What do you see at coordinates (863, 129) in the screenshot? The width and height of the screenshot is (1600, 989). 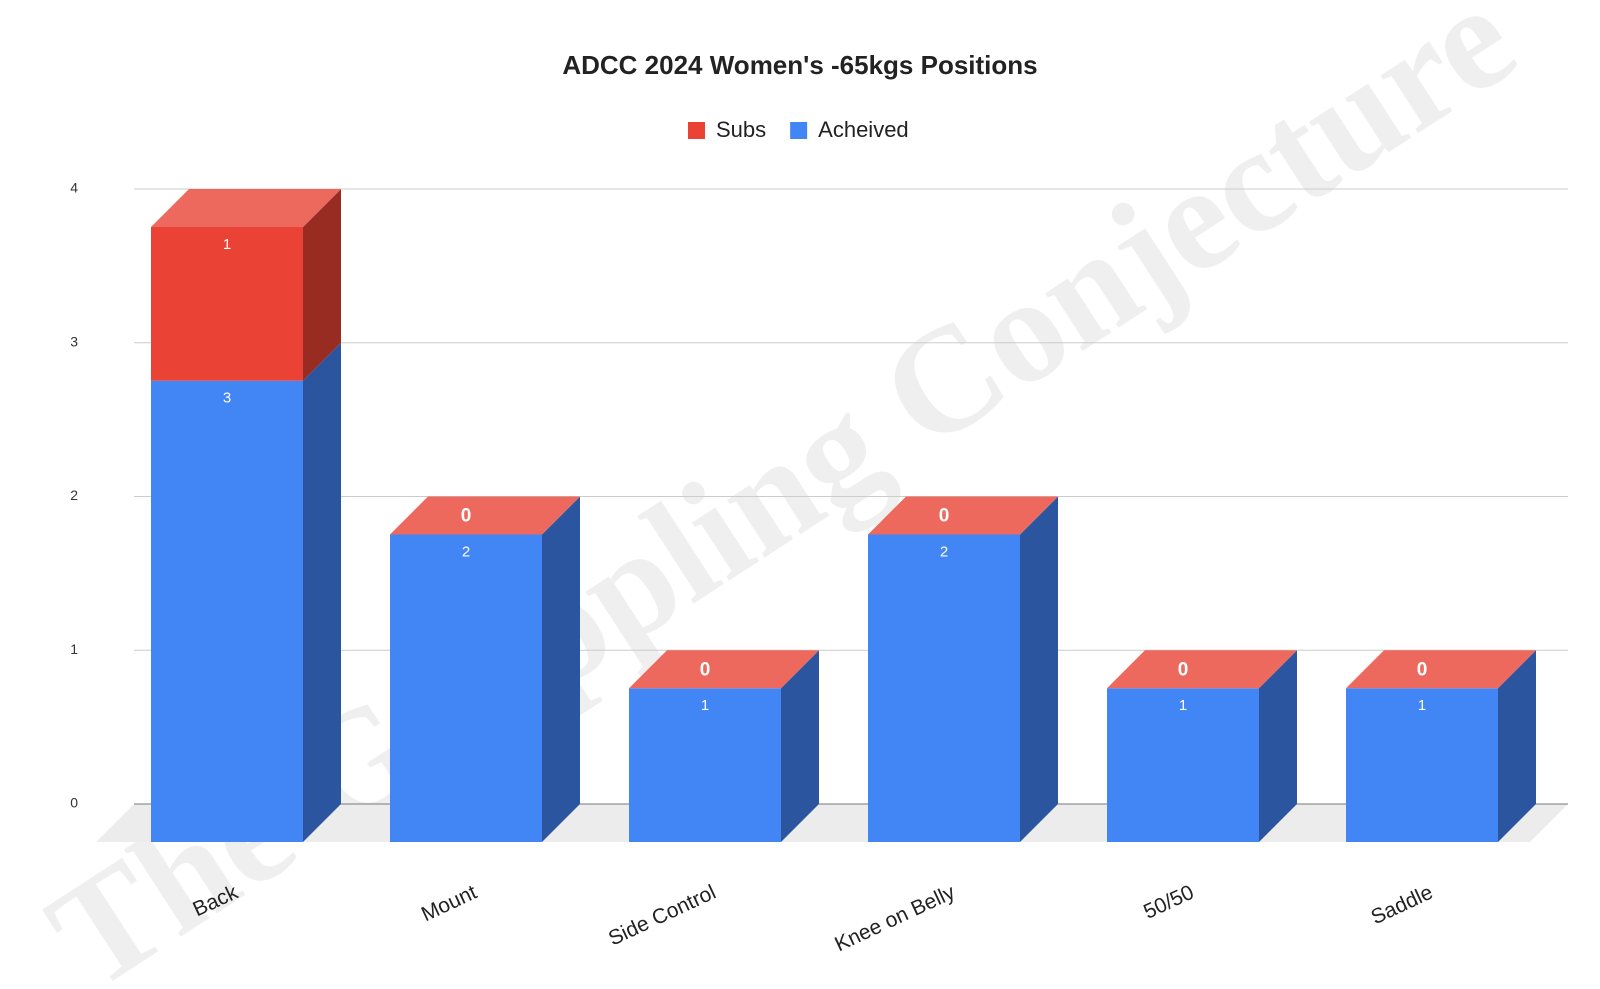 I see `legend-label: Acheived` at bounding box center [863, 129].